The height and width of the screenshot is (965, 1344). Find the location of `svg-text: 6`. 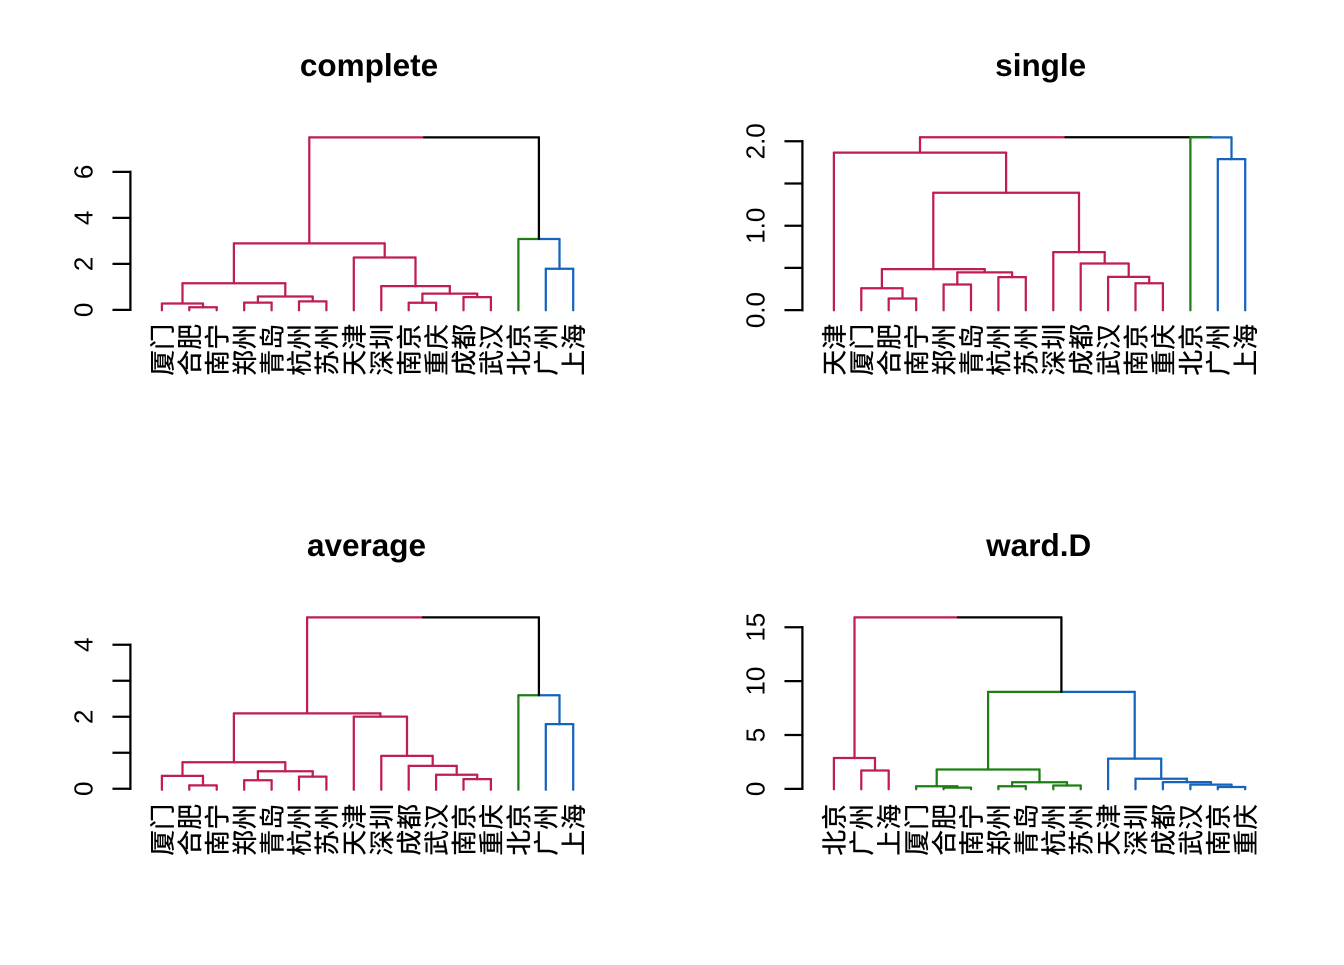

svg-text: 6 is located at coordinates (84, 172).